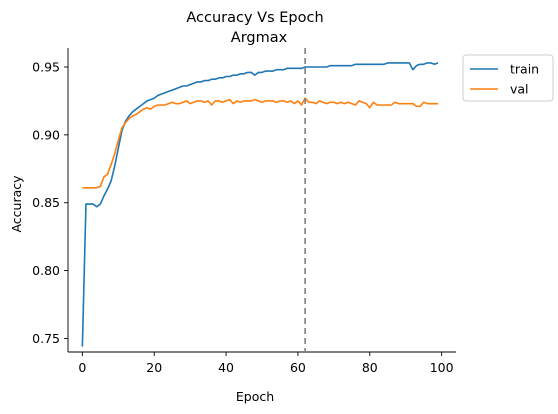 This screenshot has width=558, height=414. Describe the element at coordinates (442, 367) in the screenshot. I see `x-tick-label: 100` at that location.